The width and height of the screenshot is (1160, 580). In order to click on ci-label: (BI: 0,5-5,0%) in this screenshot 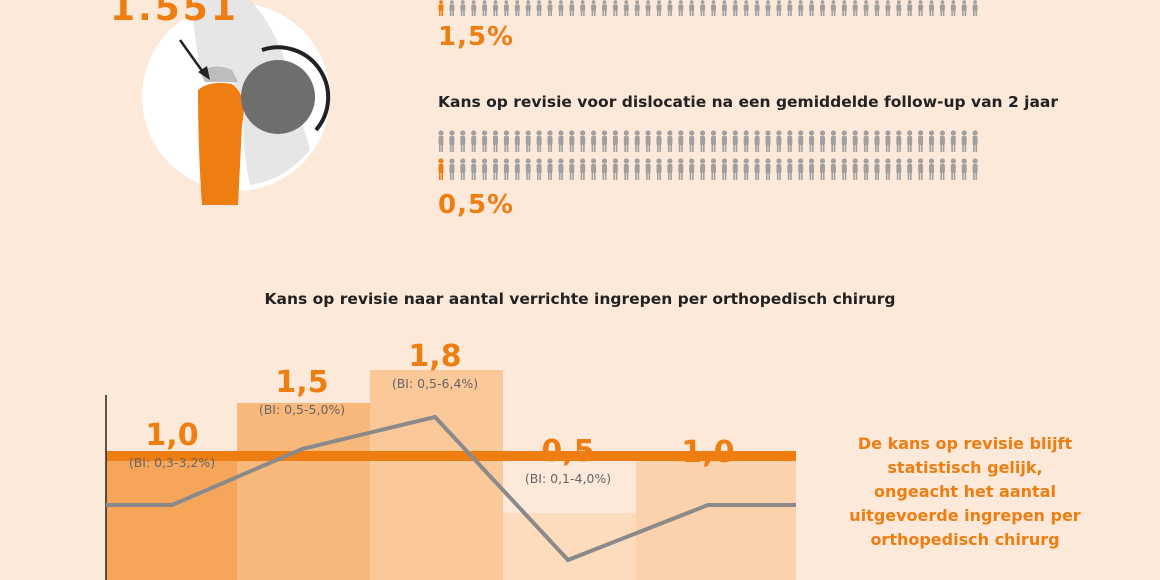, I will do `click(302, 409)`.